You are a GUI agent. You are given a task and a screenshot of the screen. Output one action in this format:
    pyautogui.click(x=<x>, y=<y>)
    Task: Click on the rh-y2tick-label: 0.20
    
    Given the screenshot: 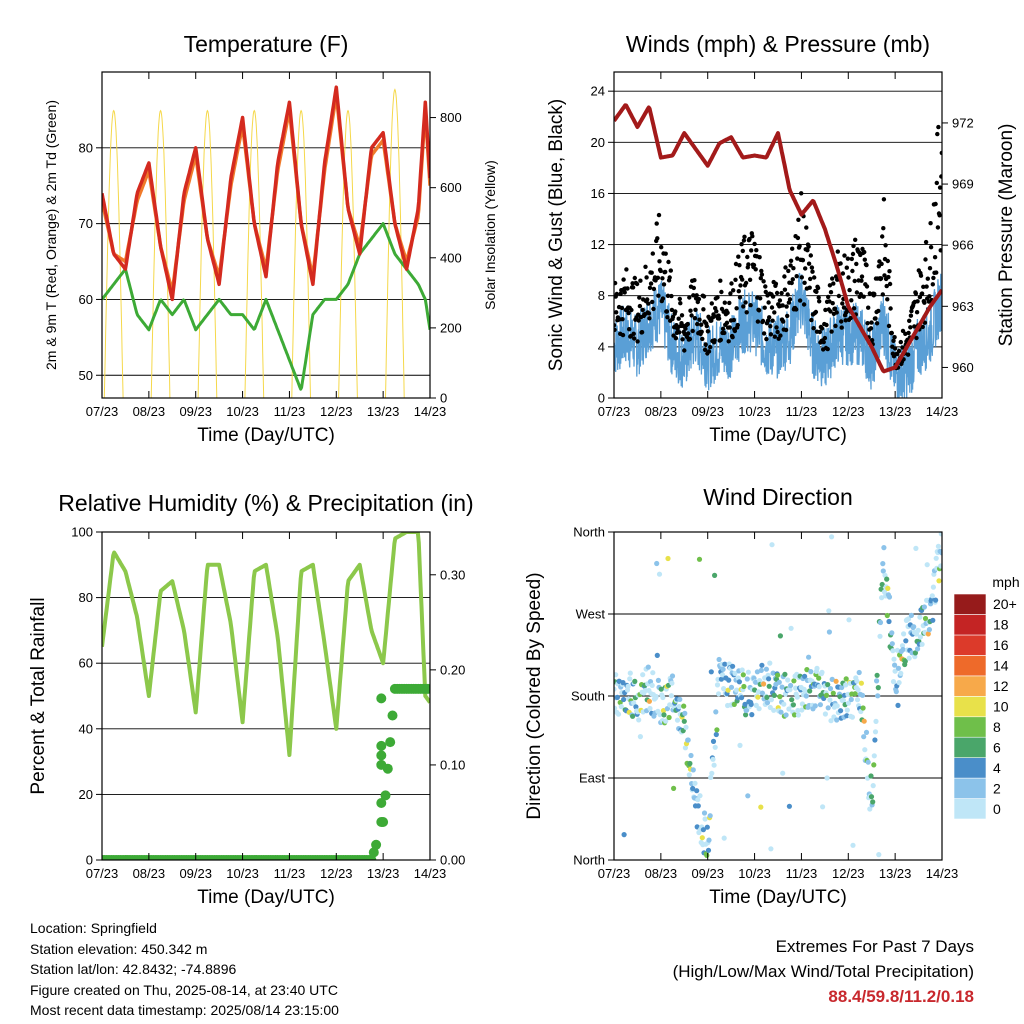 What is the action you would take?
    pyautogui.click(x=452, y=669)
    